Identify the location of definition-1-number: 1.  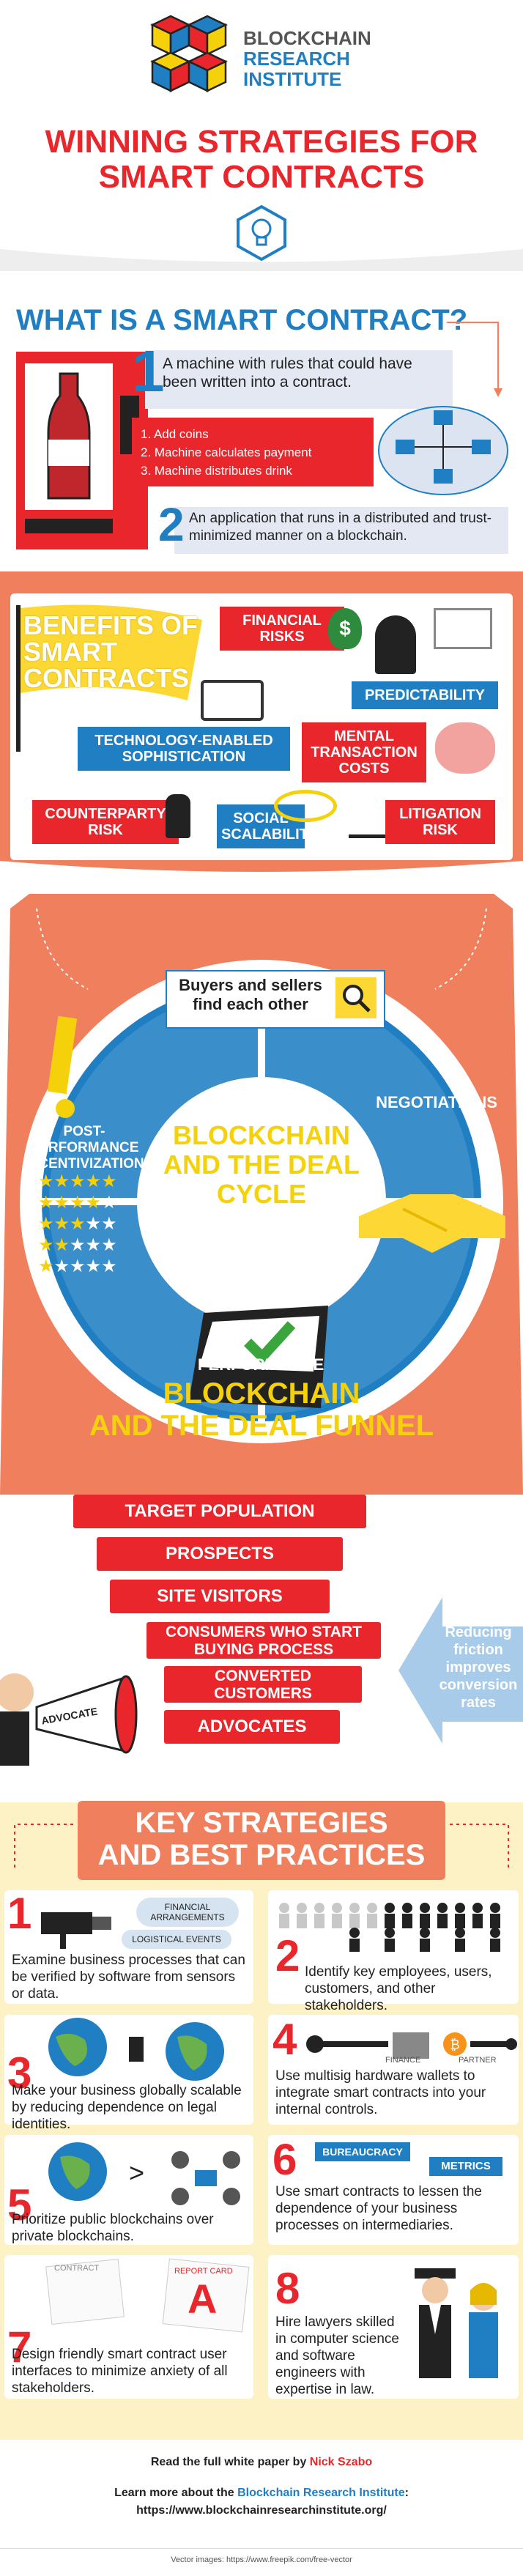
(148, 371).